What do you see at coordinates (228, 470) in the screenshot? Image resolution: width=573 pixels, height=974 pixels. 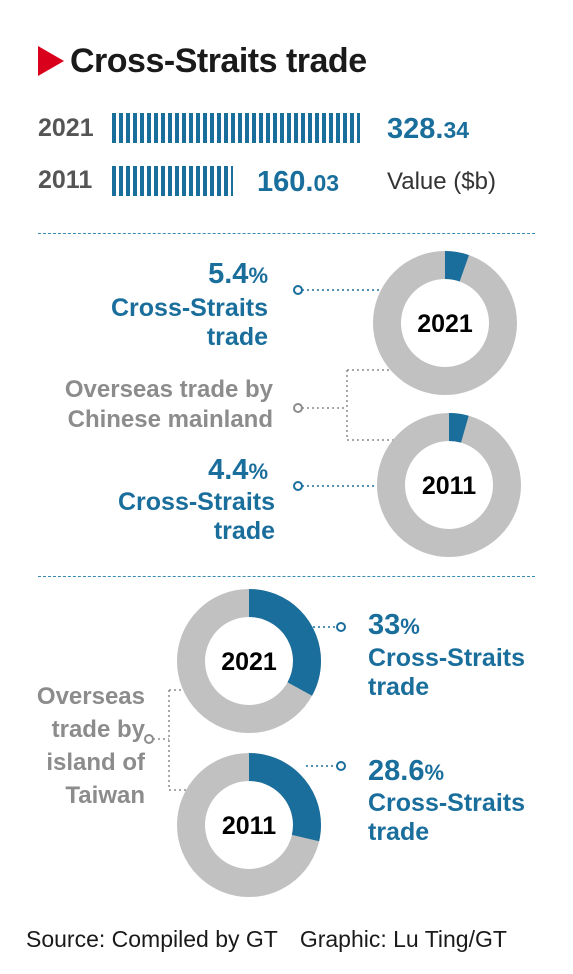 I see `mainland-2011-percent-value: 4.4` at bounding box center [228, 470].